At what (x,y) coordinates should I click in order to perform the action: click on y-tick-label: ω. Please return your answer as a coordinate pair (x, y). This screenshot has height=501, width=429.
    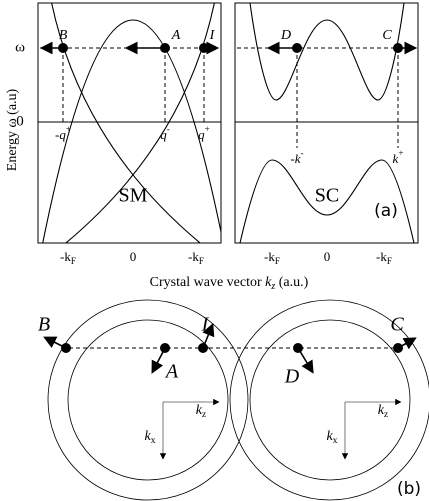
    Looking at the image, I should click on (20, 47).